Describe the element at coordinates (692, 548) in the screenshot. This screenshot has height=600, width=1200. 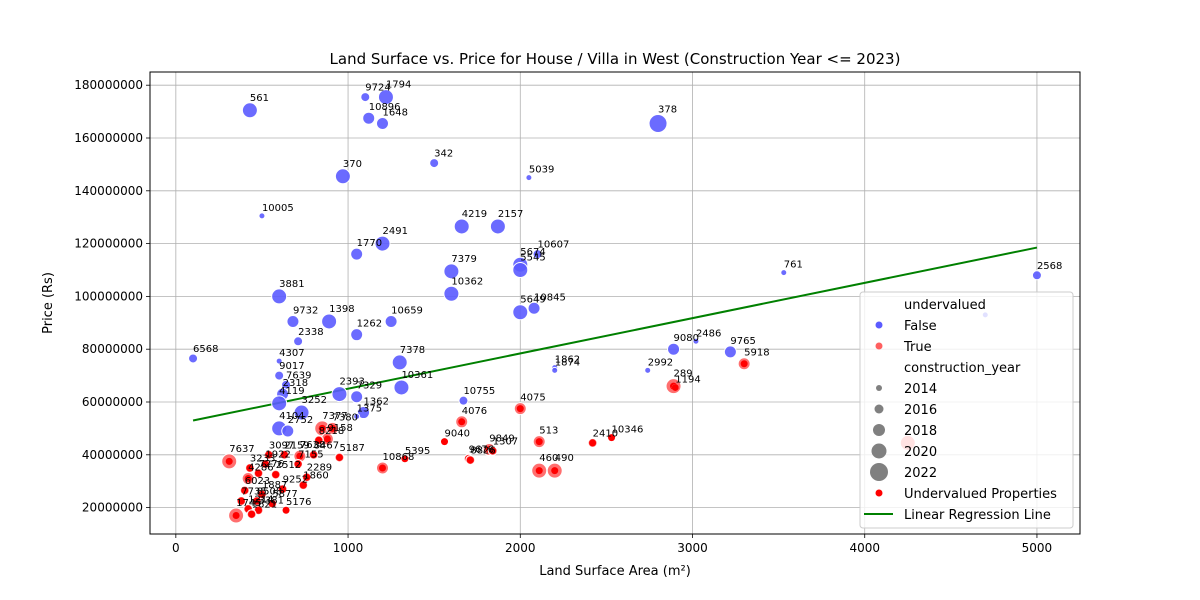
I see `x-tick-label: 3000` at that location.